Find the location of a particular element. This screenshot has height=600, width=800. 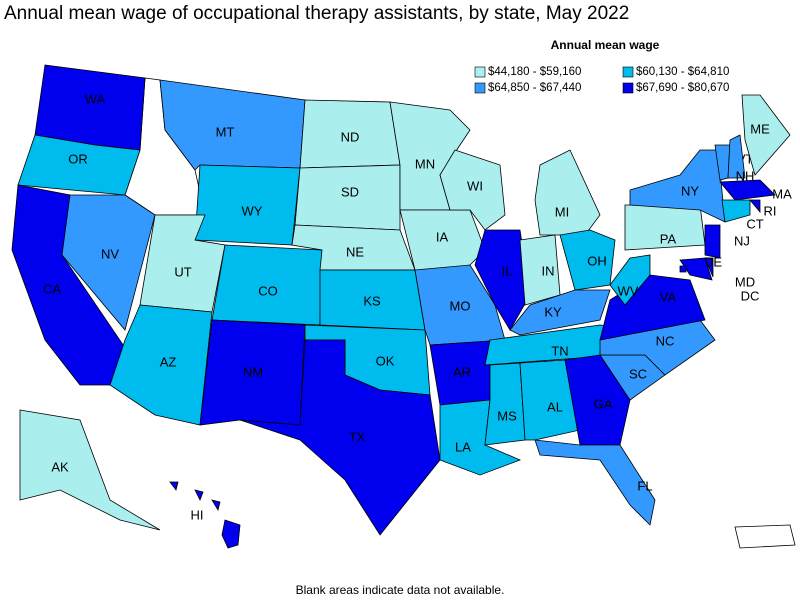

state-label: NM is located at coordinates (253, 371).